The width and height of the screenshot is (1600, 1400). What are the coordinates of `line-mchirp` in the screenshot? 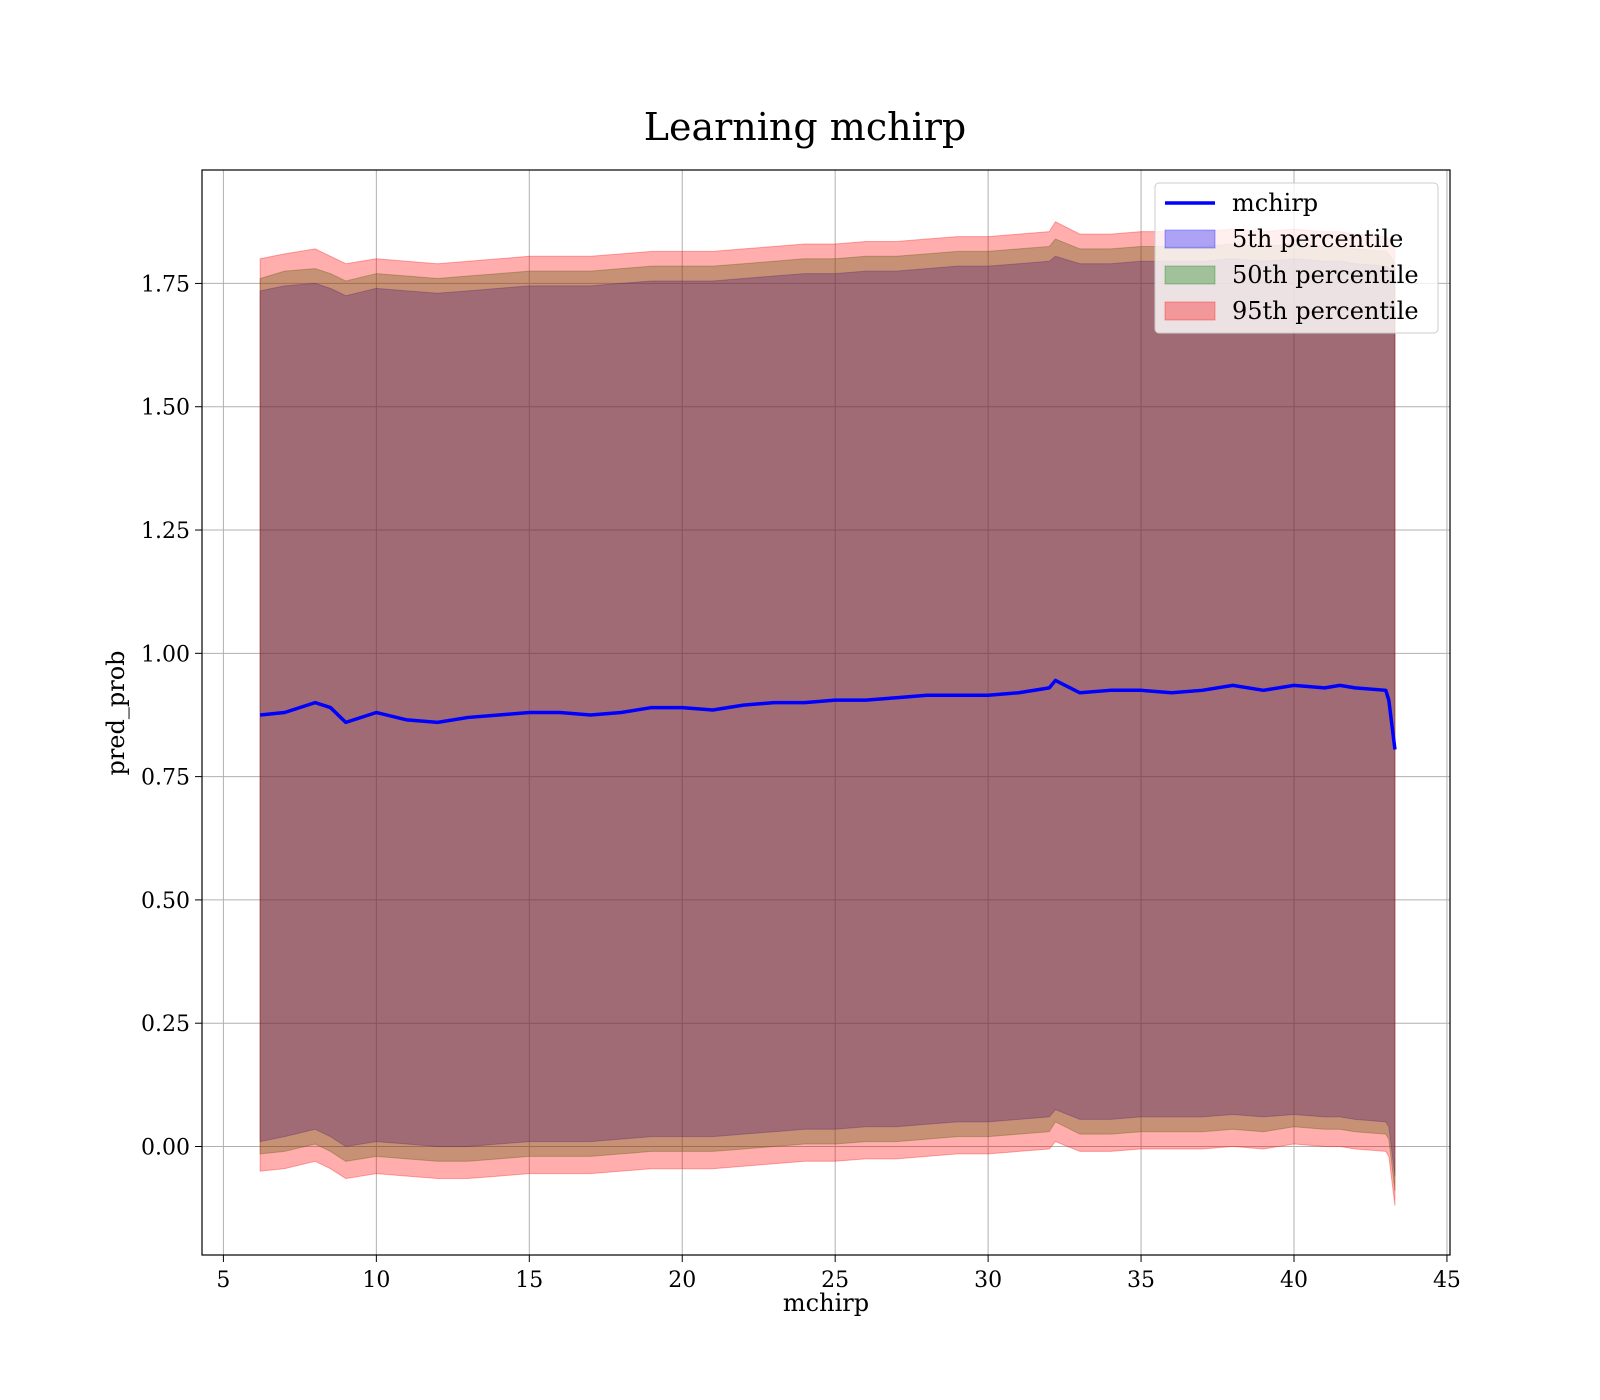 It's located at (828, 714).